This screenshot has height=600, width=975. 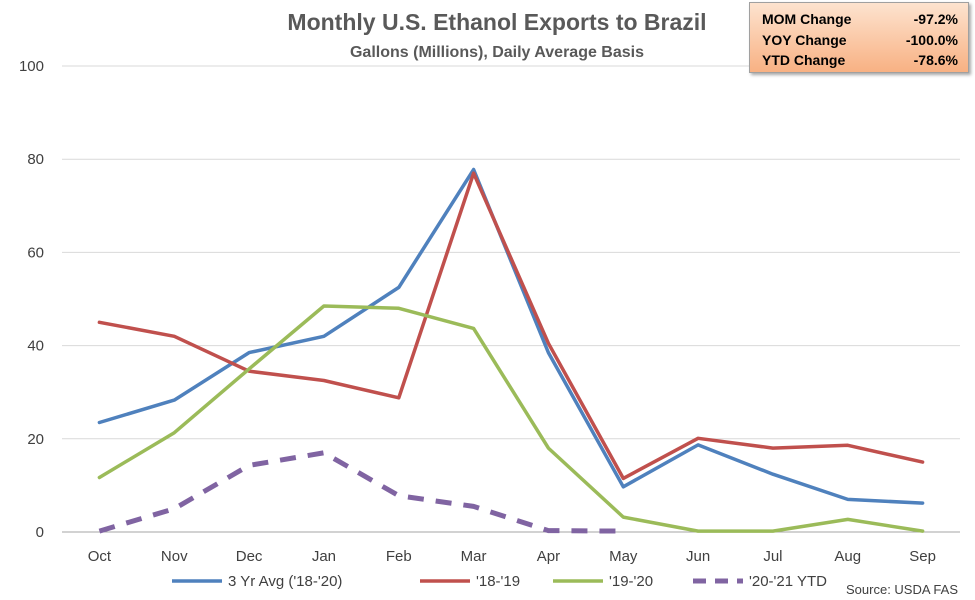 I want to click on x-tick-label: Sep, so click(x=922, y=556).